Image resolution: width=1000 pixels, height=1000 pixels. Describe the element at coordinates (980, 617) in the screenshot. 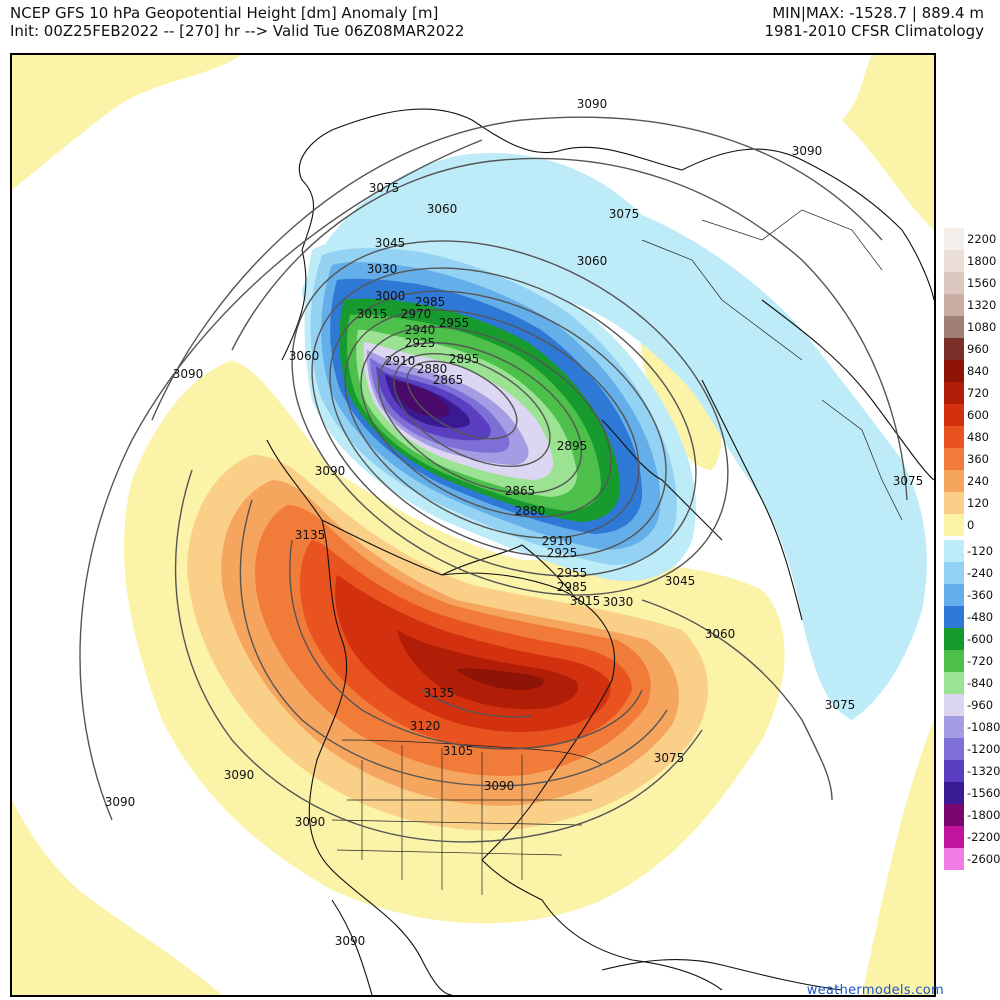

I see `colorbar-label: -480` at that location.